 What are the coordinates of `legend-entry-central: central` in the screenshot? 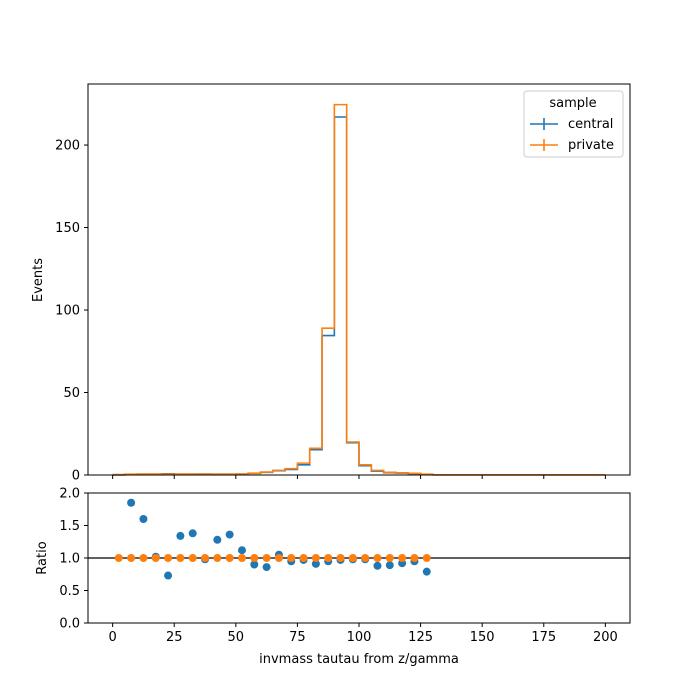 It's located at (571, 124).